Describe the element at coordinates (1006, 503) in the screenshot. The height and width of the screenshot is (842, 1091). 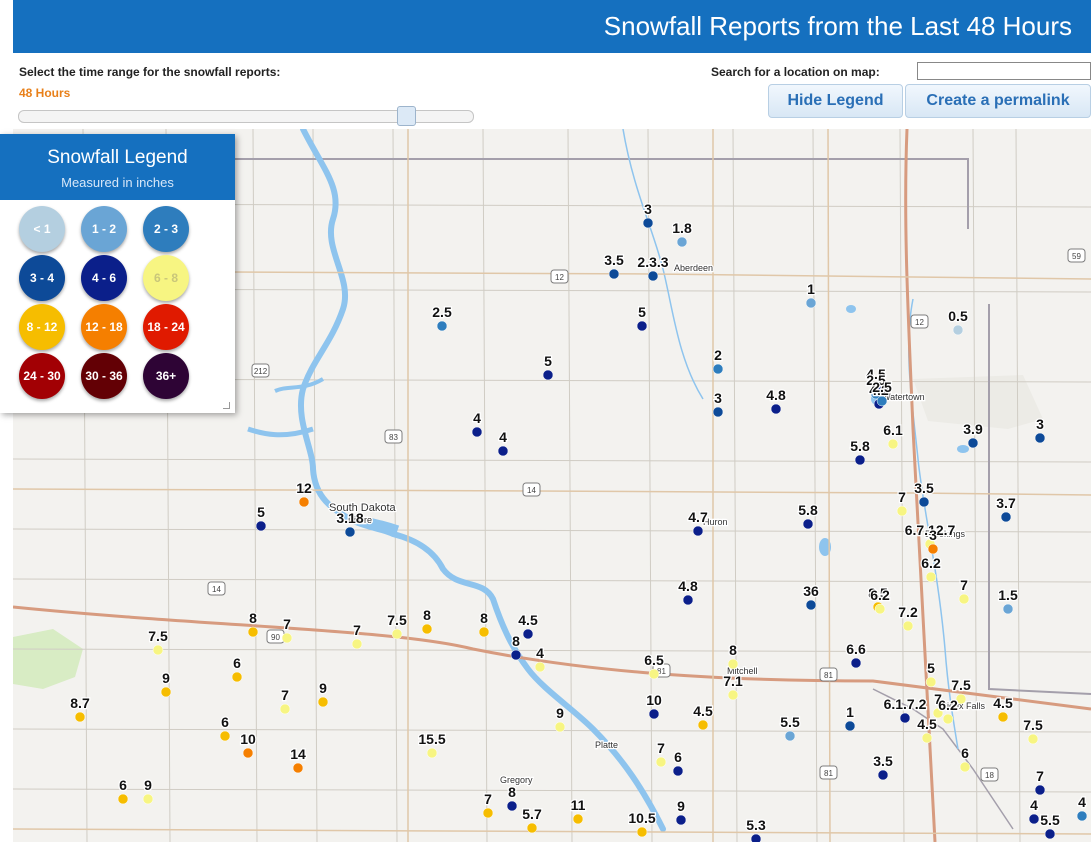
I see `snow-report-label: 3.7` at that location.